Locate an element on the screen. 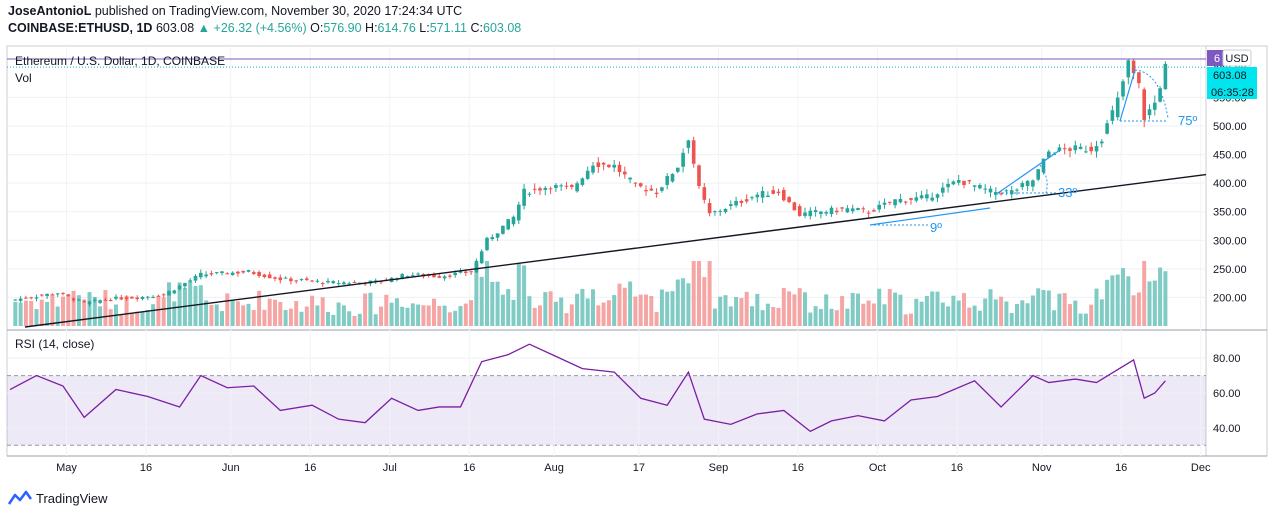 This screenshot has height=518, width=1274. currency-box is located at coordinates (1237, 58).